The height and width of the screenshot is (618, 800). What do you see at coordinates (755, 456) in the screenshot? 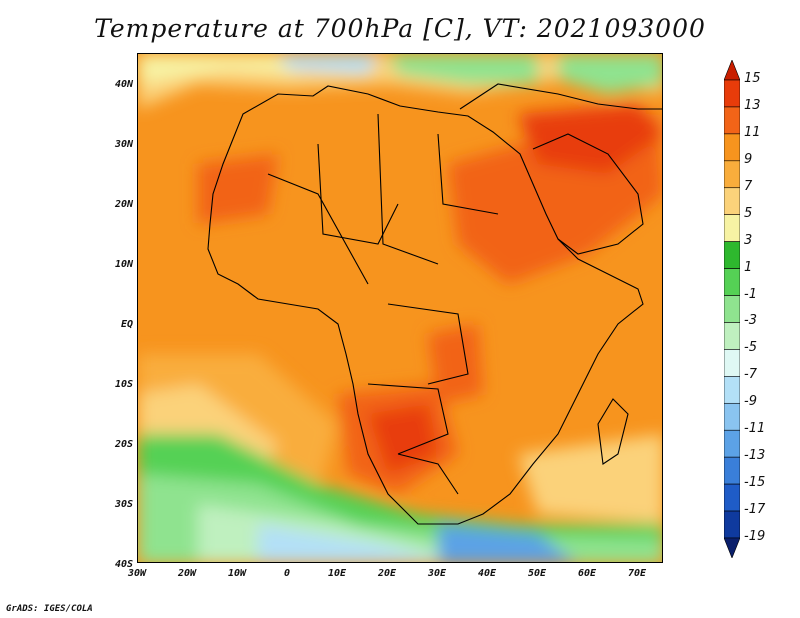
I see `colorbar-label: -13` at bounding box center [755, 456].